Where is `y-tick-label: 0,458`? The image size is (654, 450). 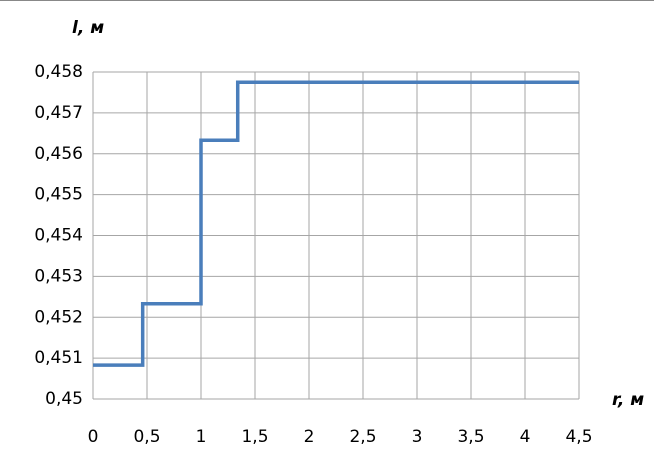 y-tick-label: 0,458 is located at coordinates (58, 72).